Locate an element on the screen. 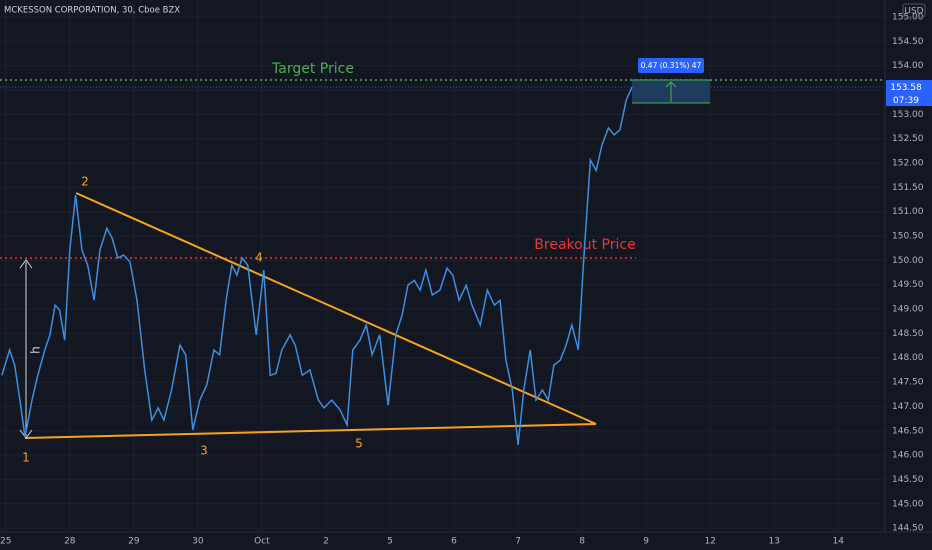  x-tick-label: Oct is located at coordinates (262, 542).